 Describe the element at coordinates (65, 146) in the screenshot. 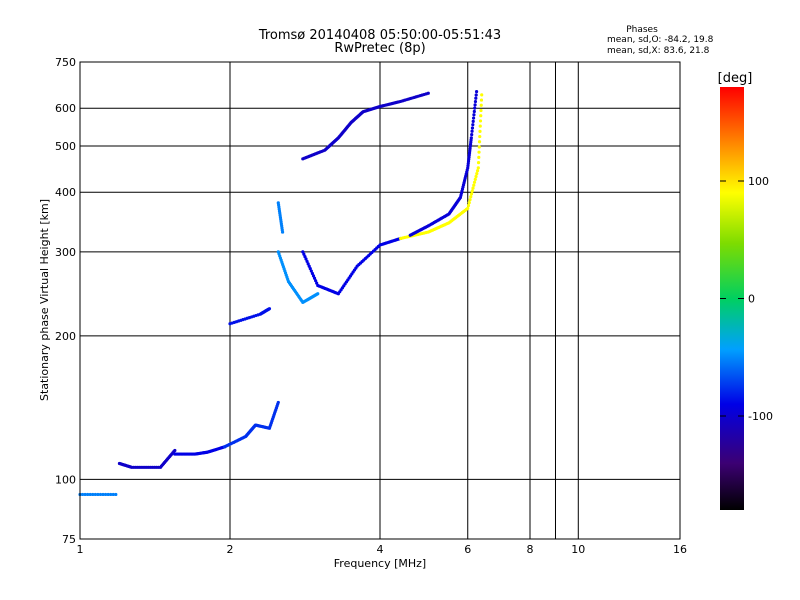

I see `y-tick-label: 500` at that location.